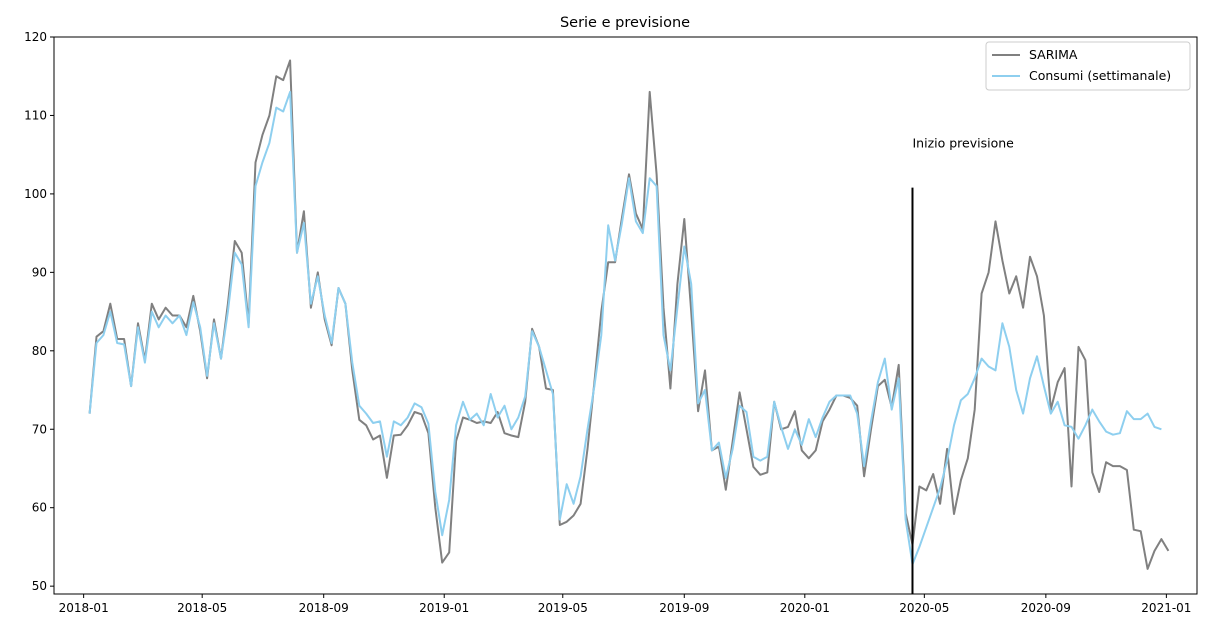  I want to click on y-tick-label: 70, so click(39, 429).